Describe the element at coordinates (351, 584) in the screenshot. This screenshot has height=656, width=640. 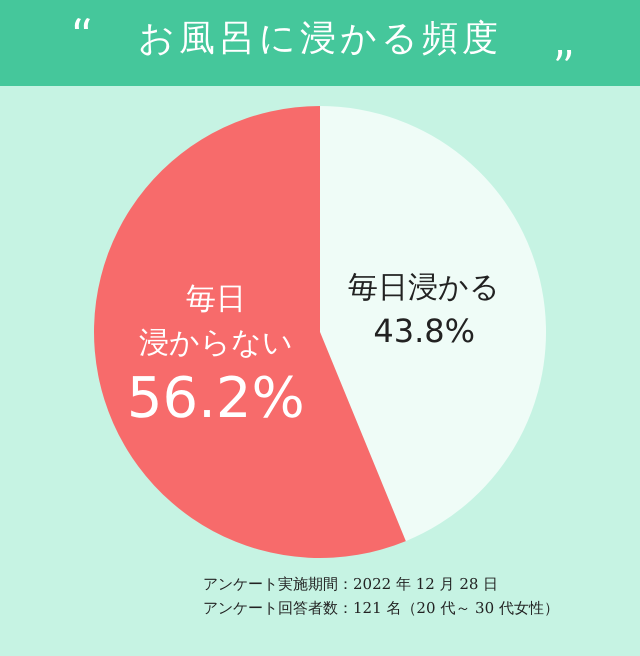
I see `text: アンケート実施期間：2022 年 12 月 28 日` at that location.